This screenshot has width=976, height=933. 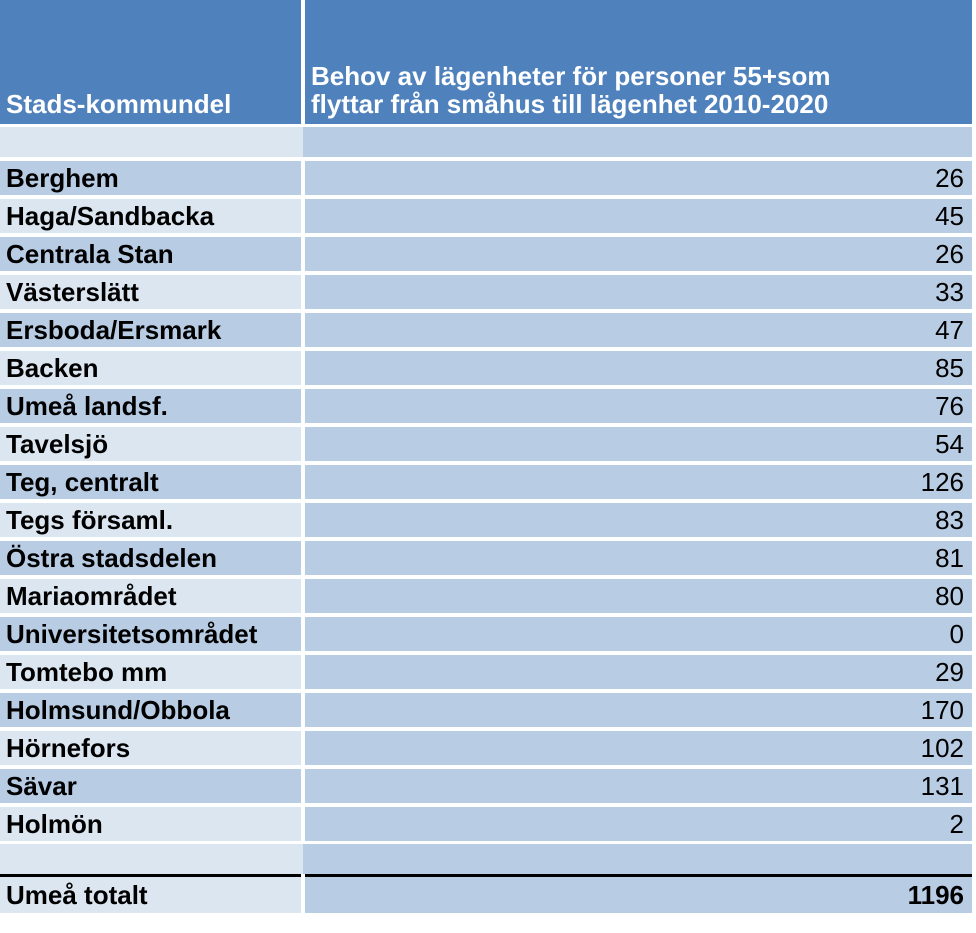 I want to click on district-value: 170, so click(x=637, y=709).